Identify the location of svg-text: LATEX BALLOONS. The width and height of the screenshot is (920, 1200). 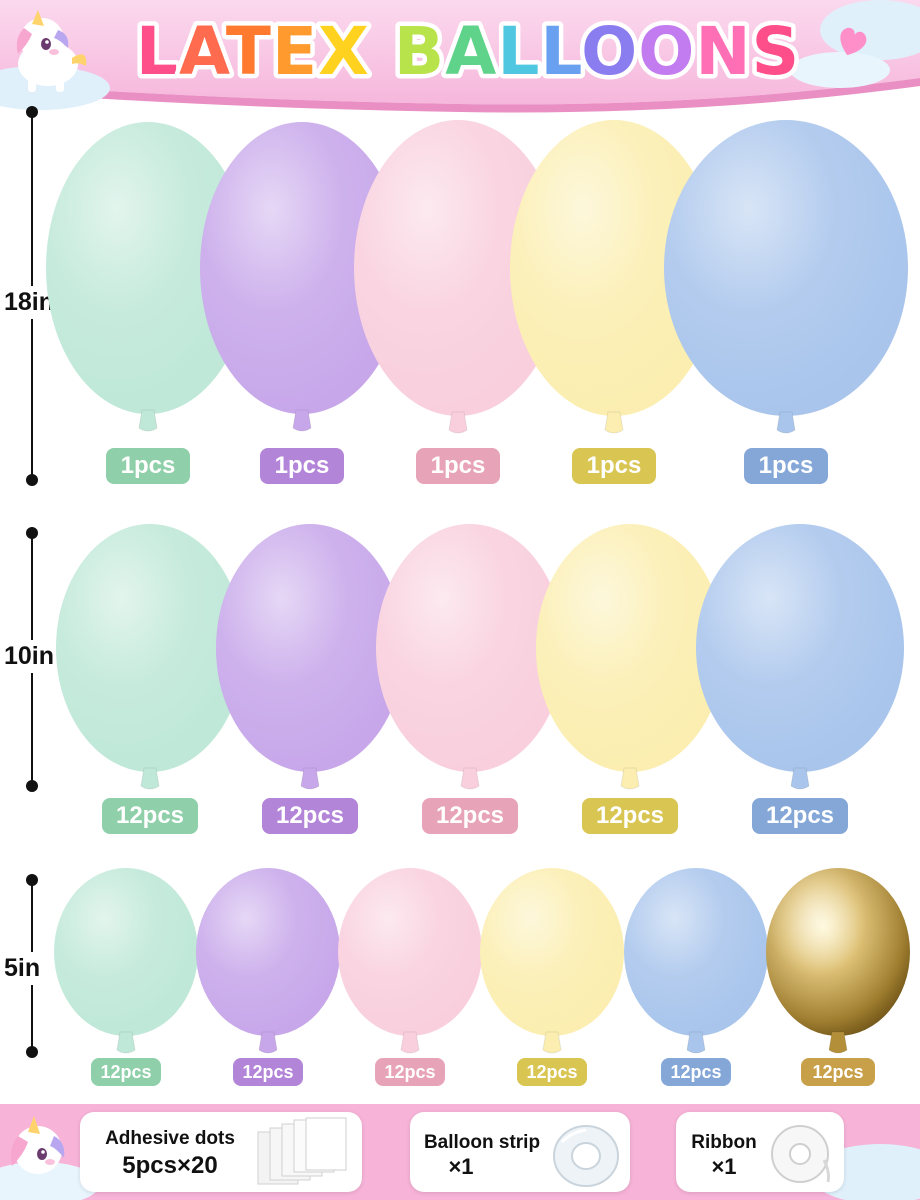
(468, 51).